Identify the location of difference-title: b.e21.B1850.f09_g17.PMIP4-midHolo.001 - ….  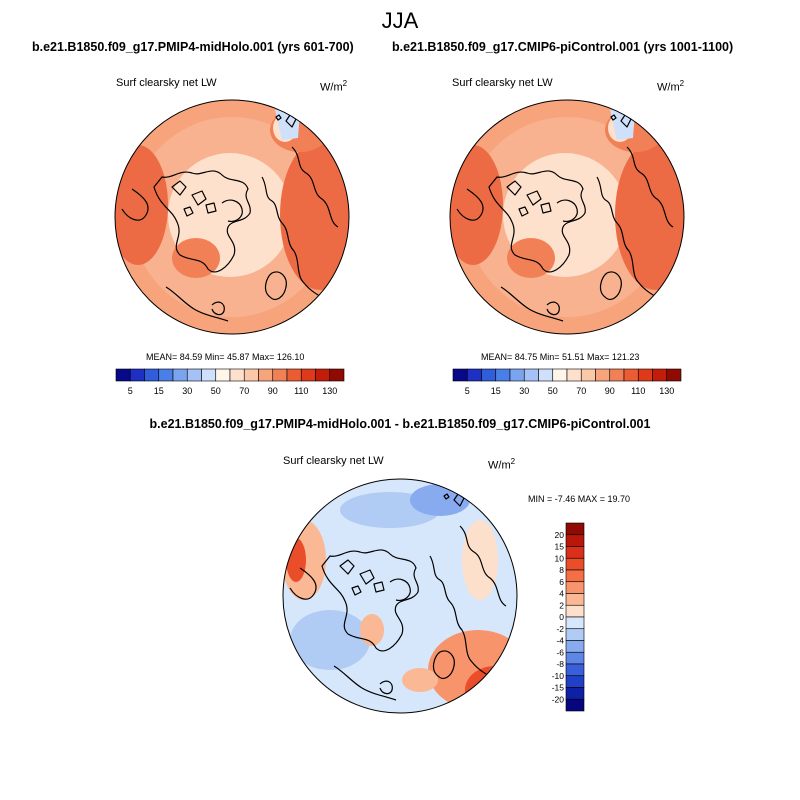
(400, 424).